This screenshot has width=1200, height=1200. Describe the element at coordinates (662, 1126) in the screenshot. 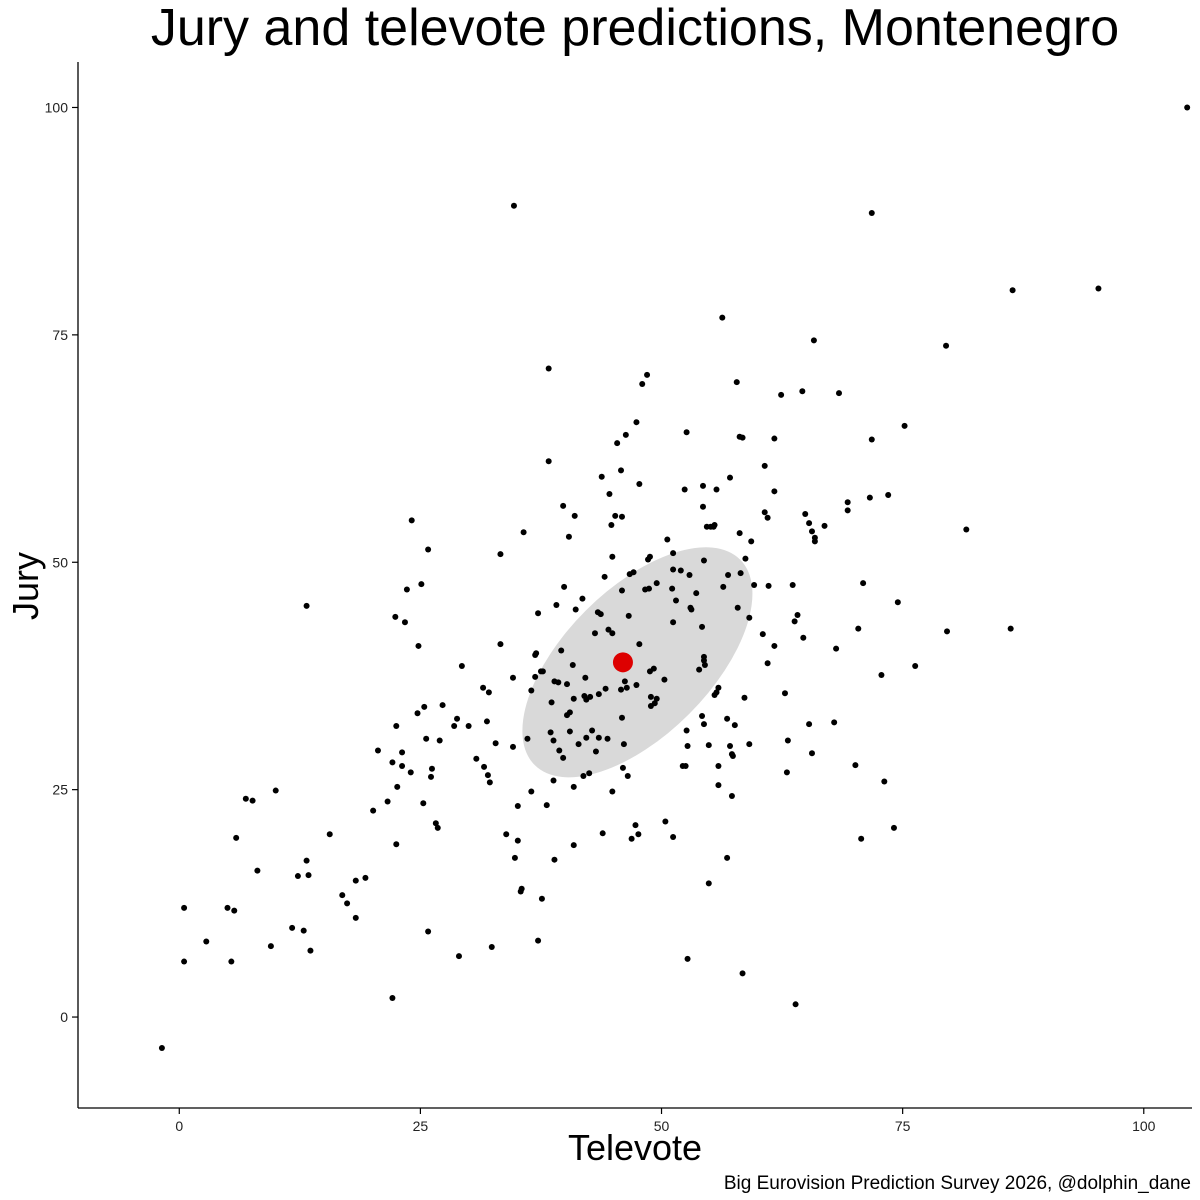

I see `x-tick-label: 50` at that location.